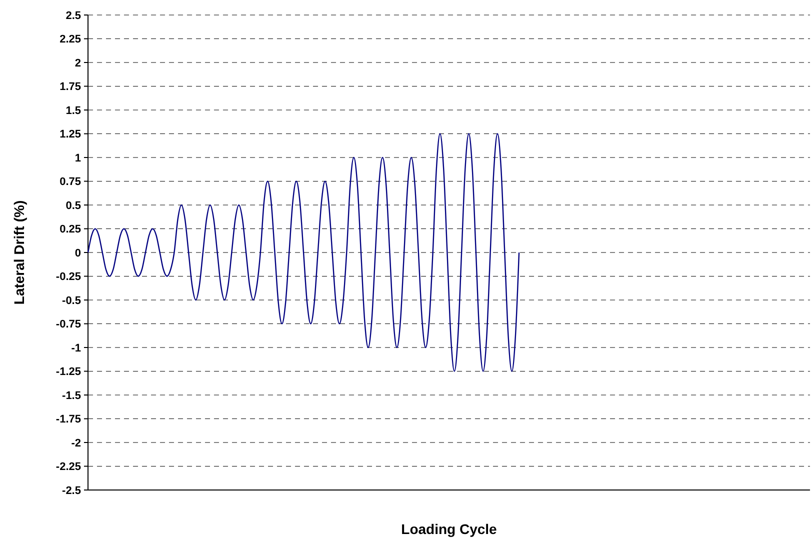 This screenshot has height=544, width=811. I want to click on y-tick-label: -0.25, so click(68, 277).